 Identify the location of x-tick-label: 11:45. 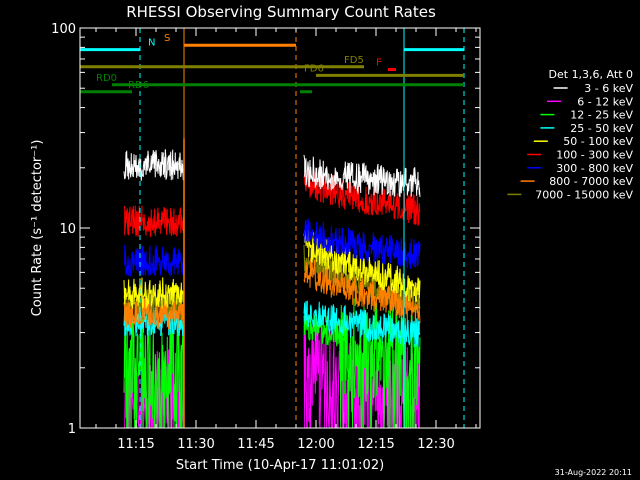
(255, 444).